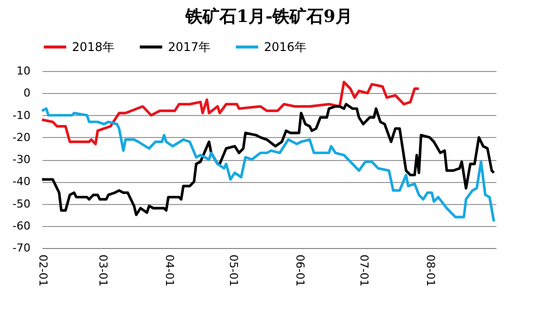  What do you see at coordinates (23, 71) in the screenshot?
I see `y-tick-label: 10` at bounding box center [23, 71].